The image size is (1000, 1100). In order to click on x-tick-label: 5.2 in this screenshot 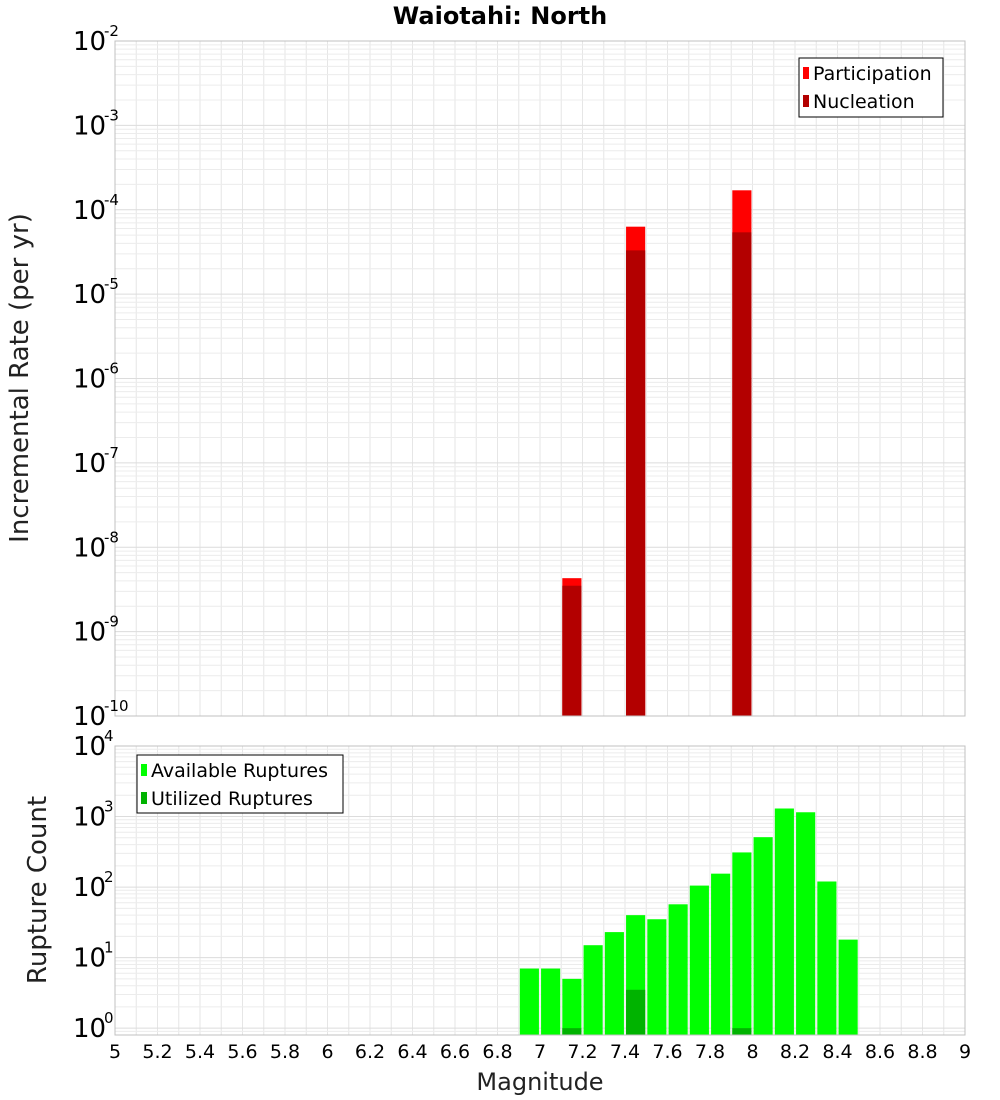, I will do `click(157, 1052)`.